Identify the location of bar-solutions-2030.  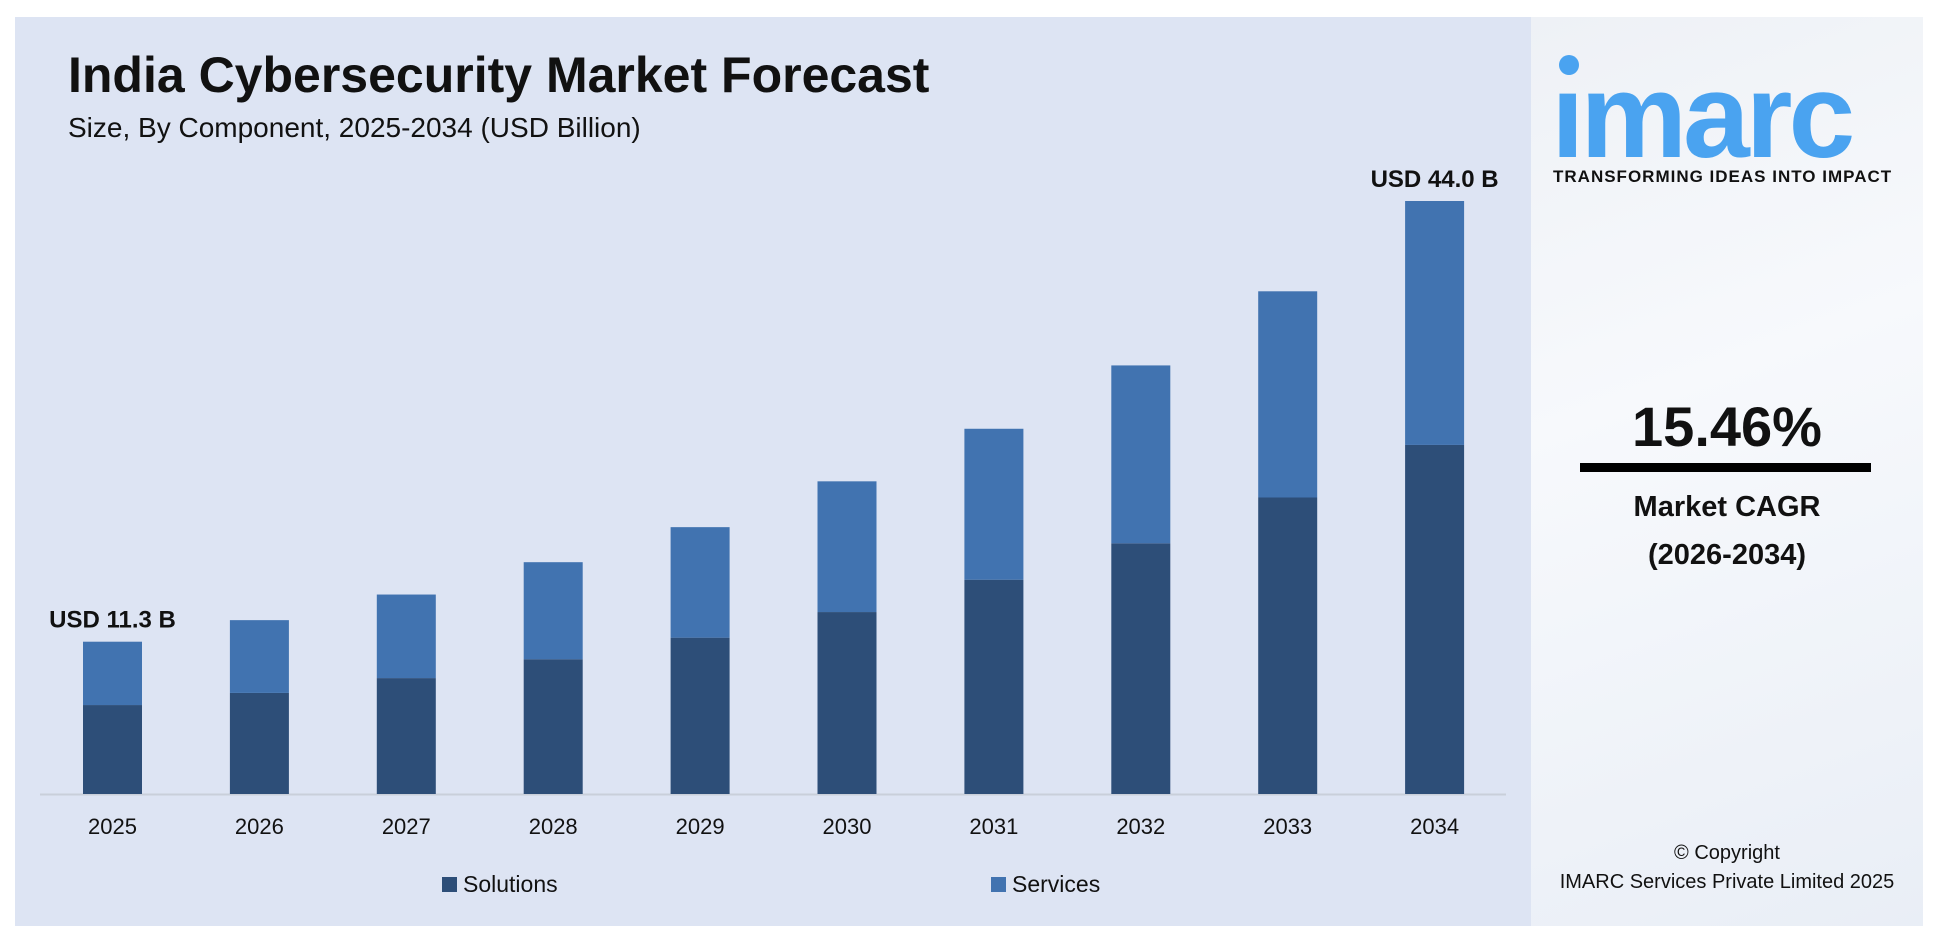
(847, 703).